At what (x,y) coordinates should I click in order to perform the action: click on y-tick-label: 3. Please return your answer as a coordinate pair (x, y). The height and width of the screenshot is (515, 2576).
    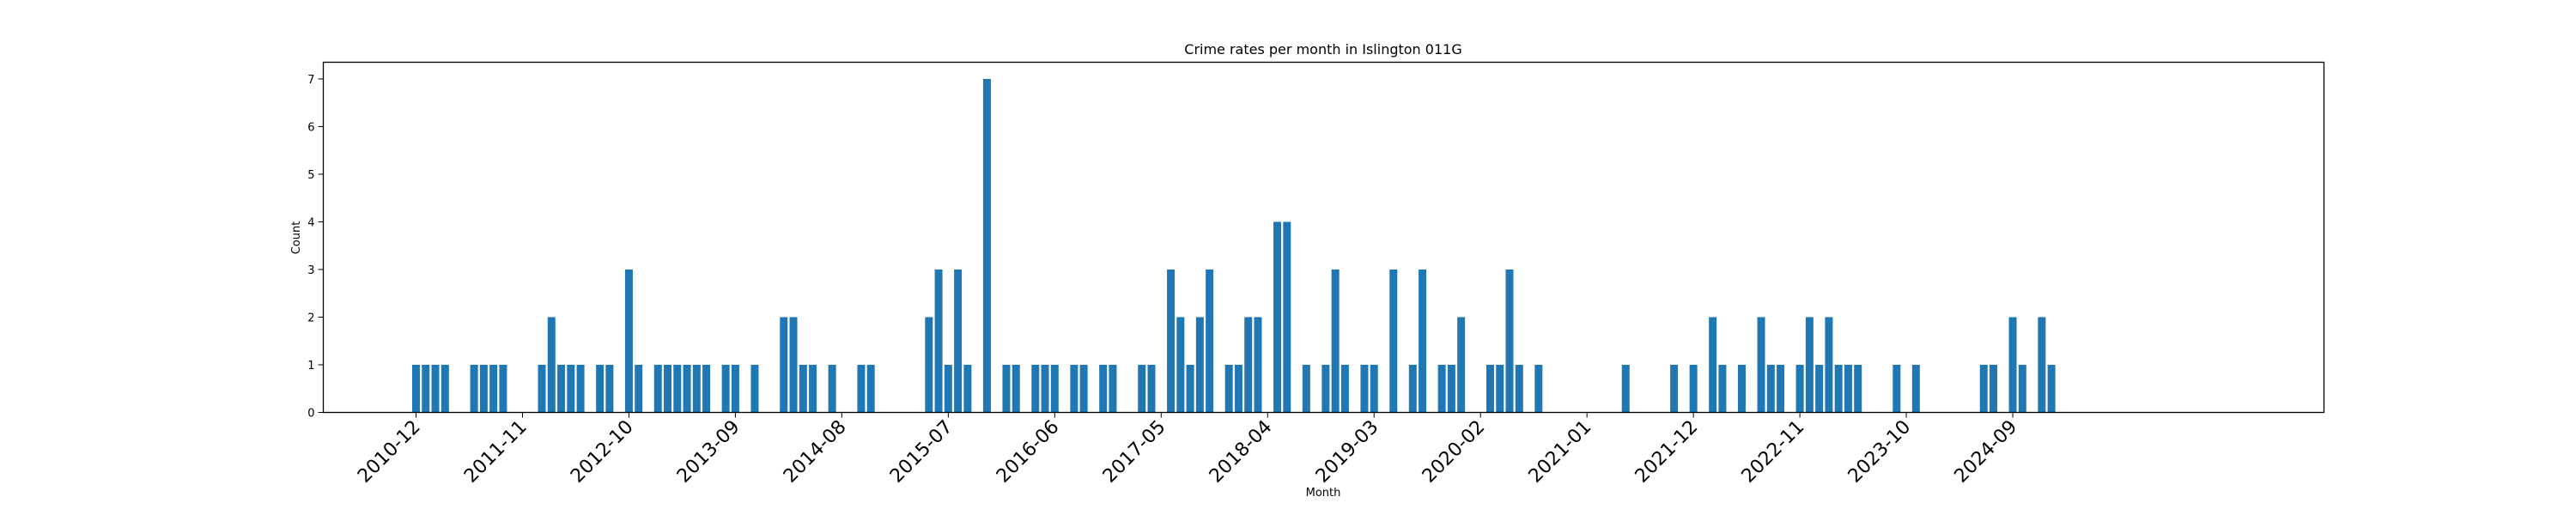
    Looking at the image, I should click on (311, 270).